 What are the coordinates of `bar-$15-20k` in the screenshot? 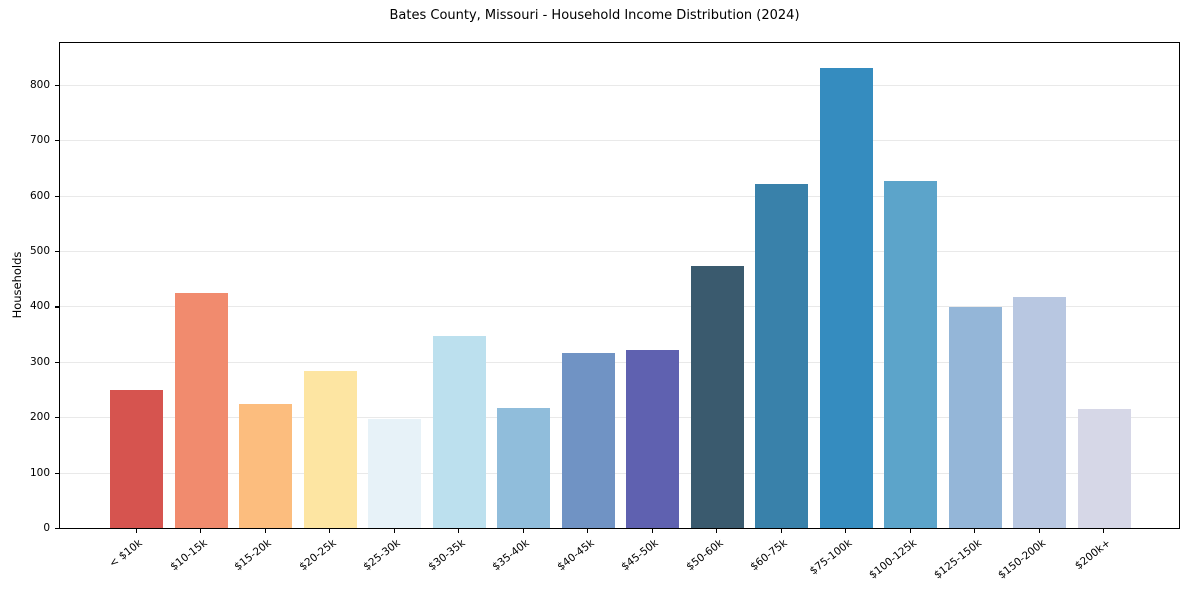 It's located at (266, 466).